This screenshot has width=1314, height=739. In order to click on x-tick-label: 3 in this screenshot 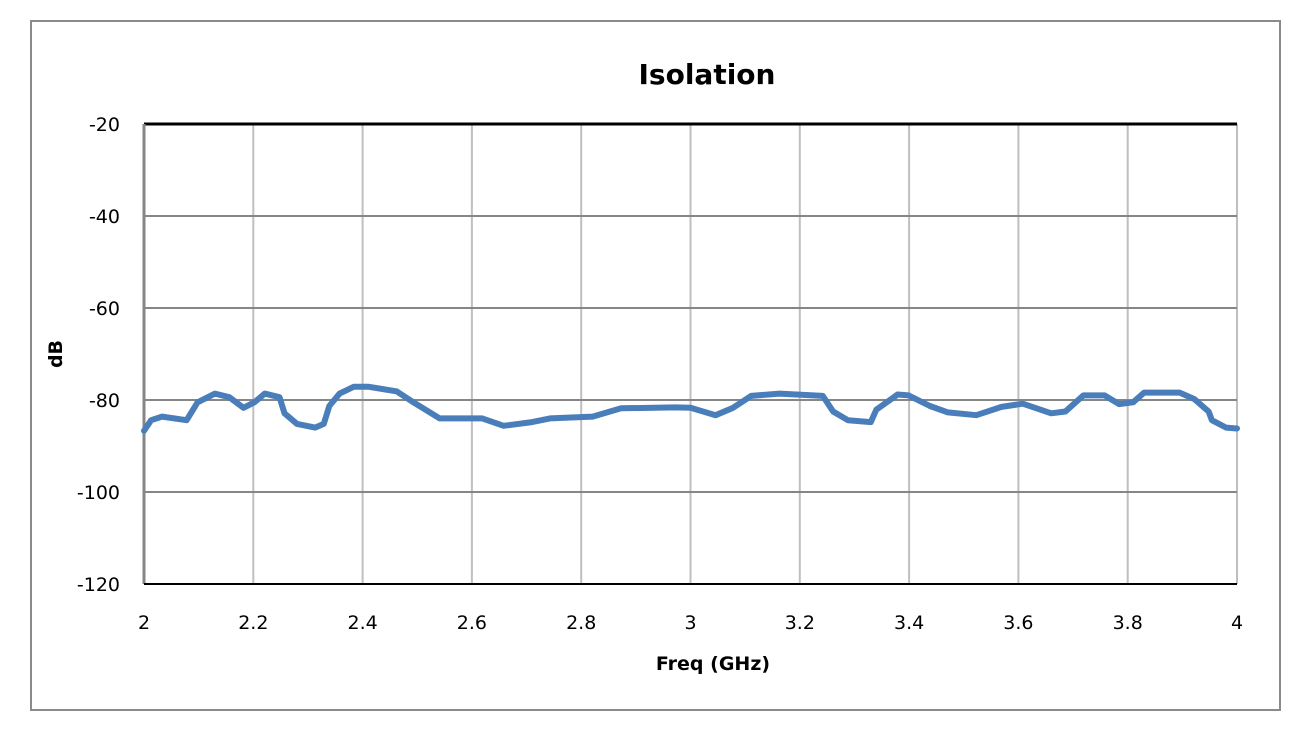, I will do `click(690, 623)`.